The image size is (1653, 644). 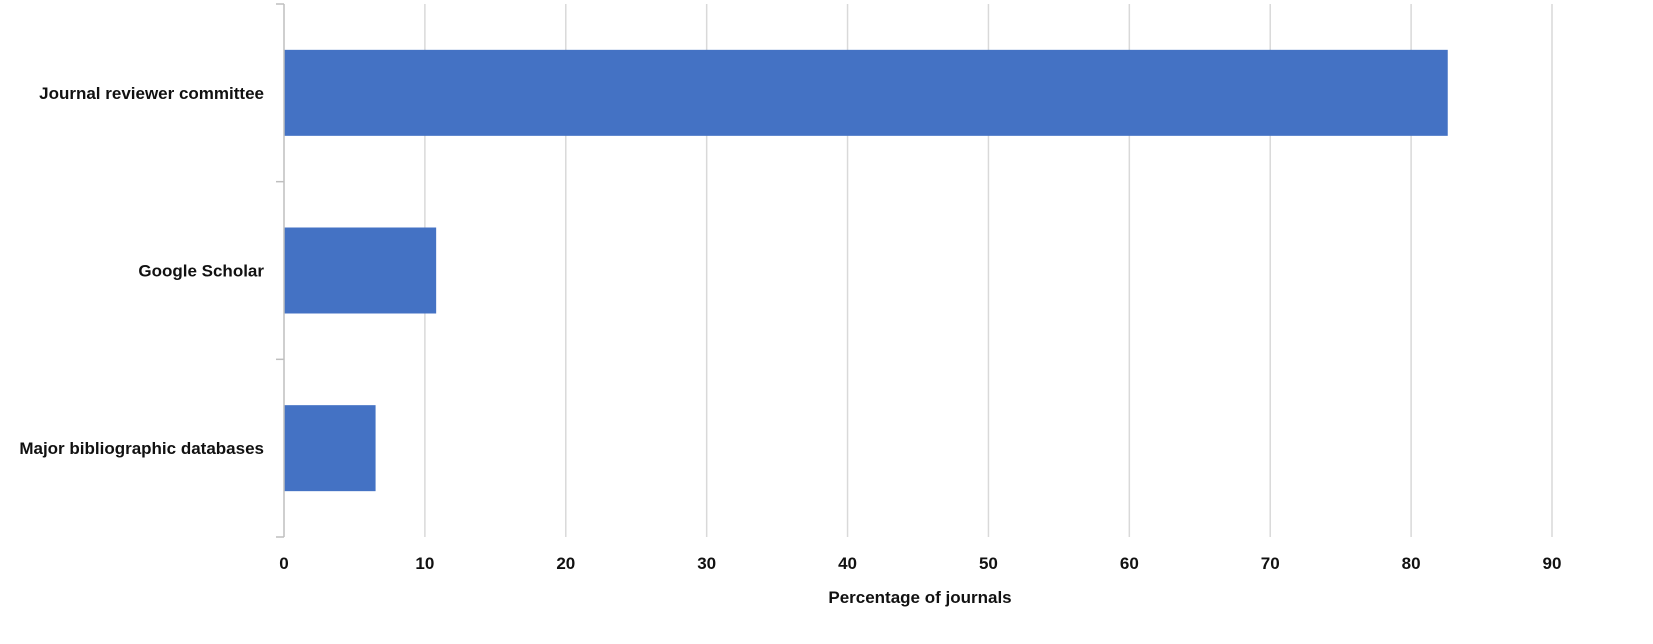 I want to click on x-tick-label-70: 70, so click(x=1270, y=563).